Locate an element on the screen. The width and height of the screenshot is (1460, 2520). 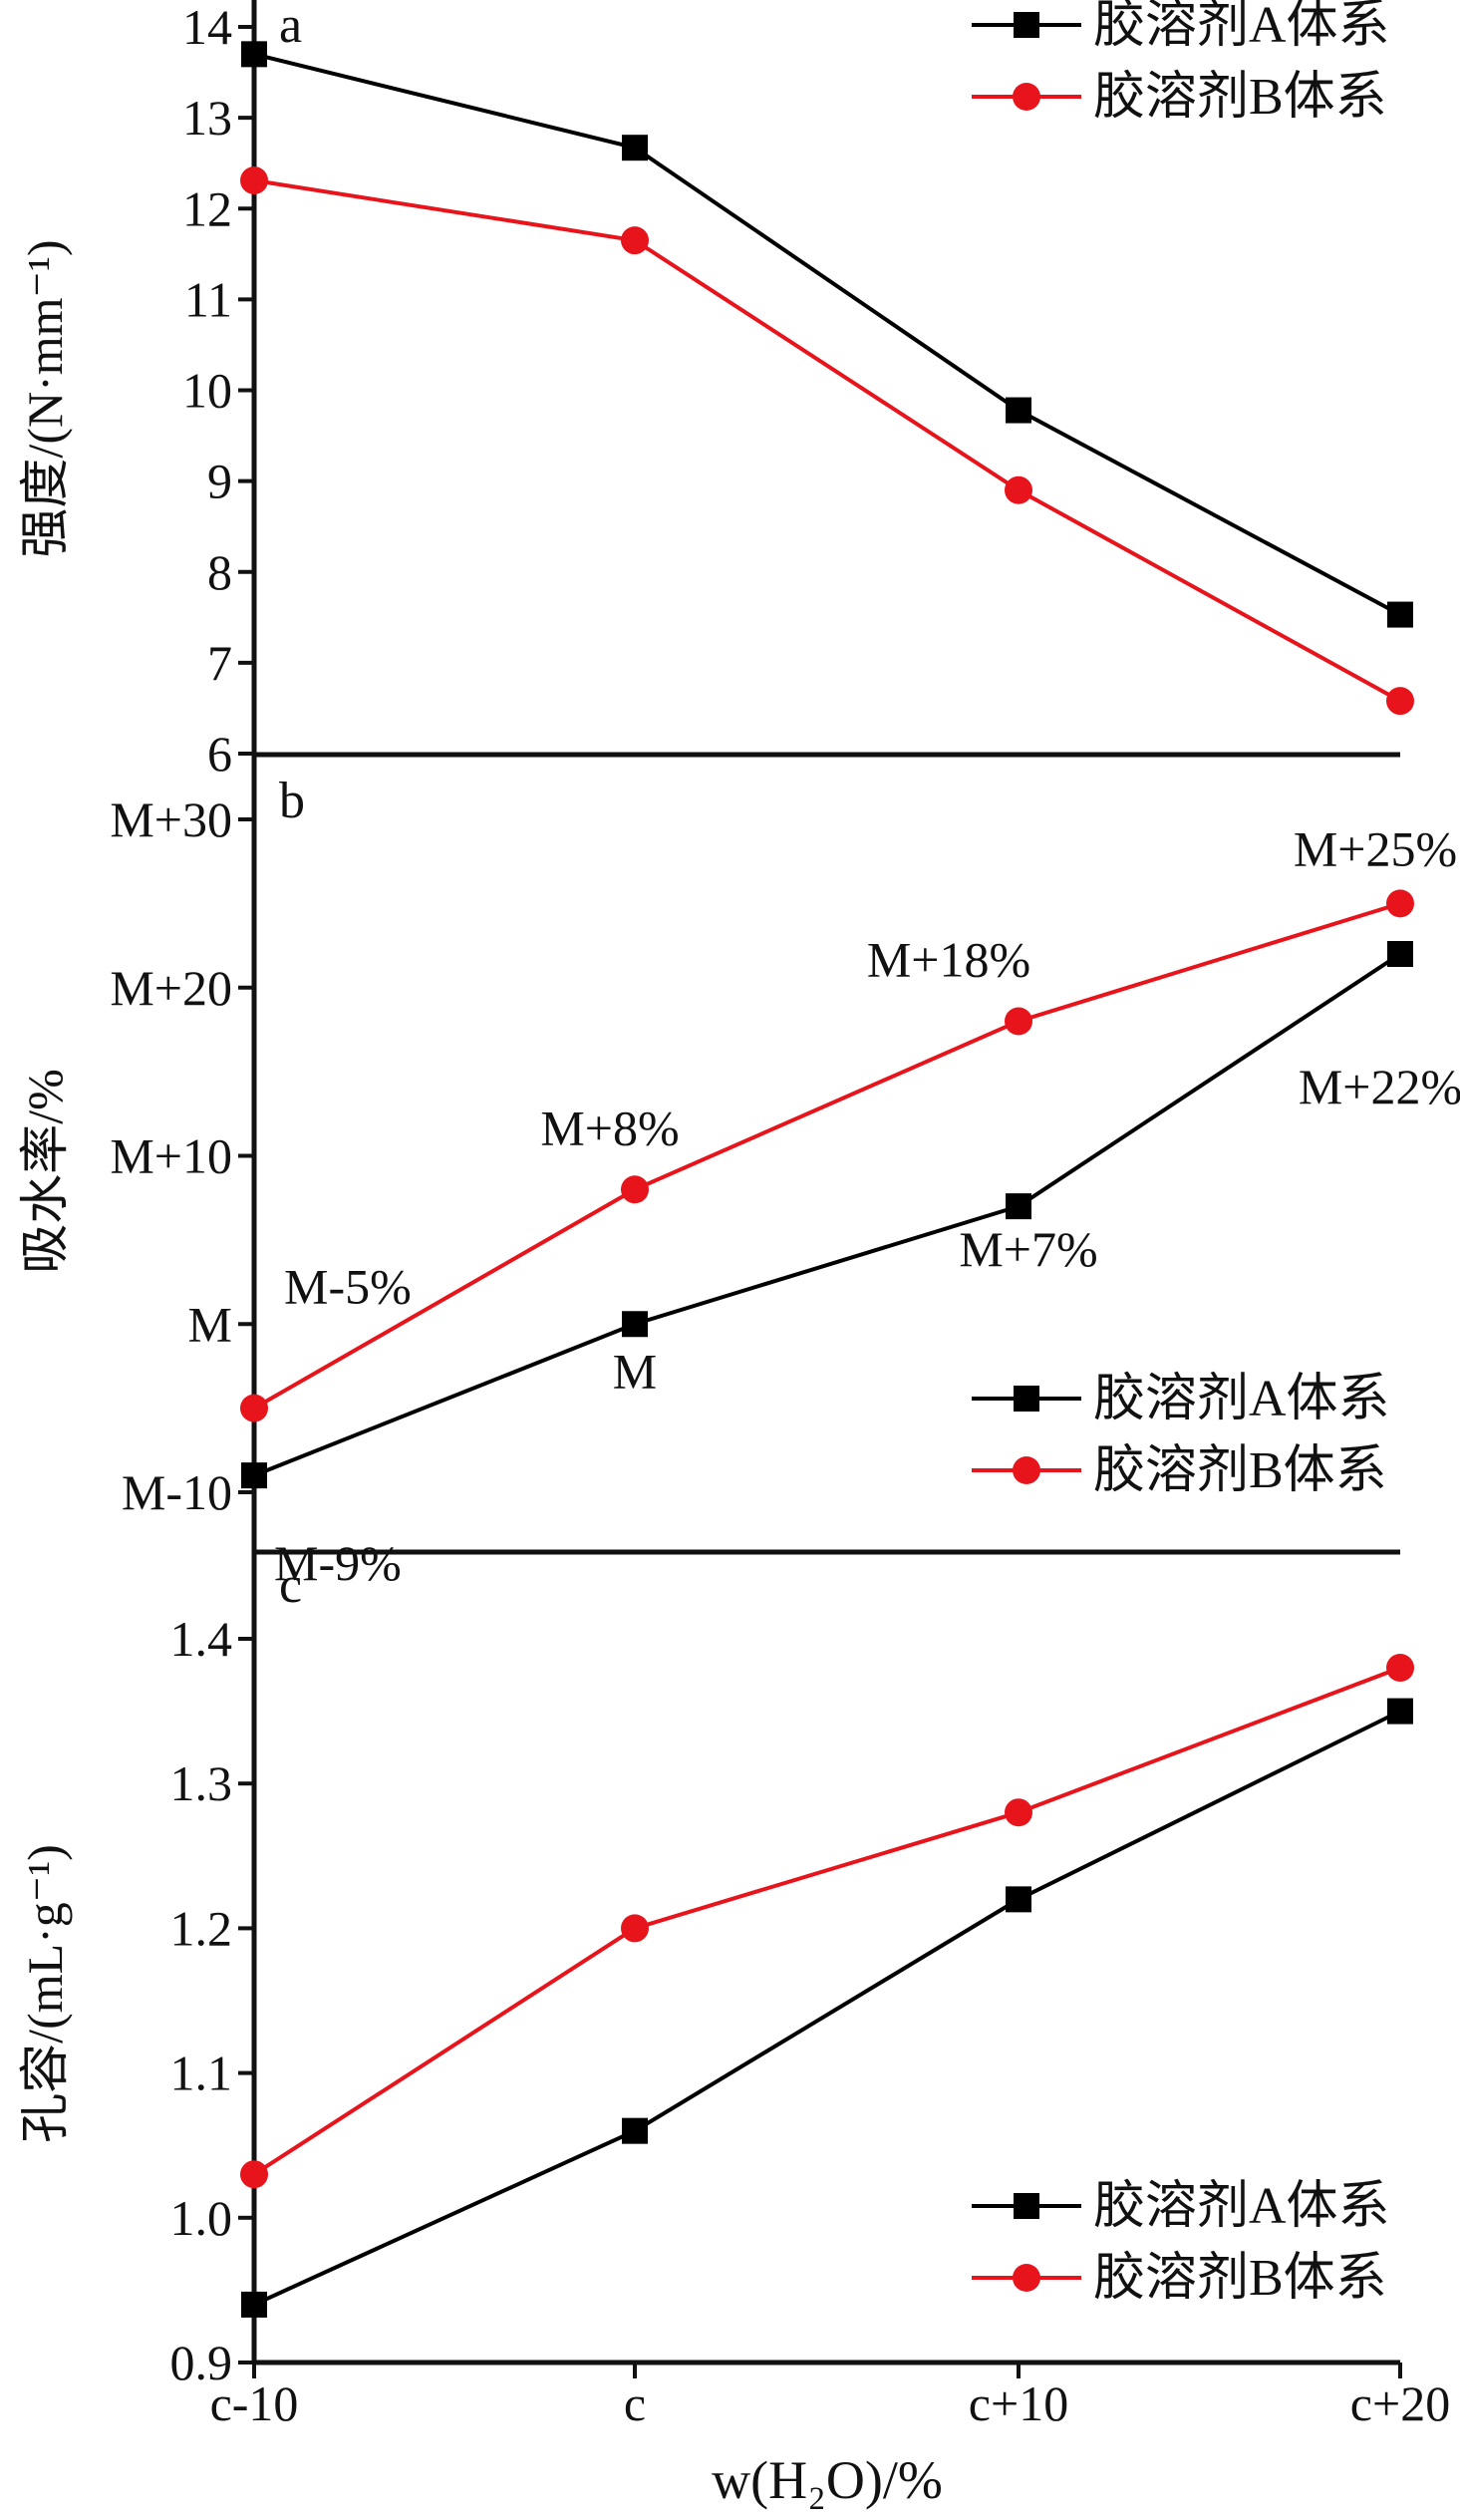
y-tick-label: 1.3 is located at coordinates (201, 1783).